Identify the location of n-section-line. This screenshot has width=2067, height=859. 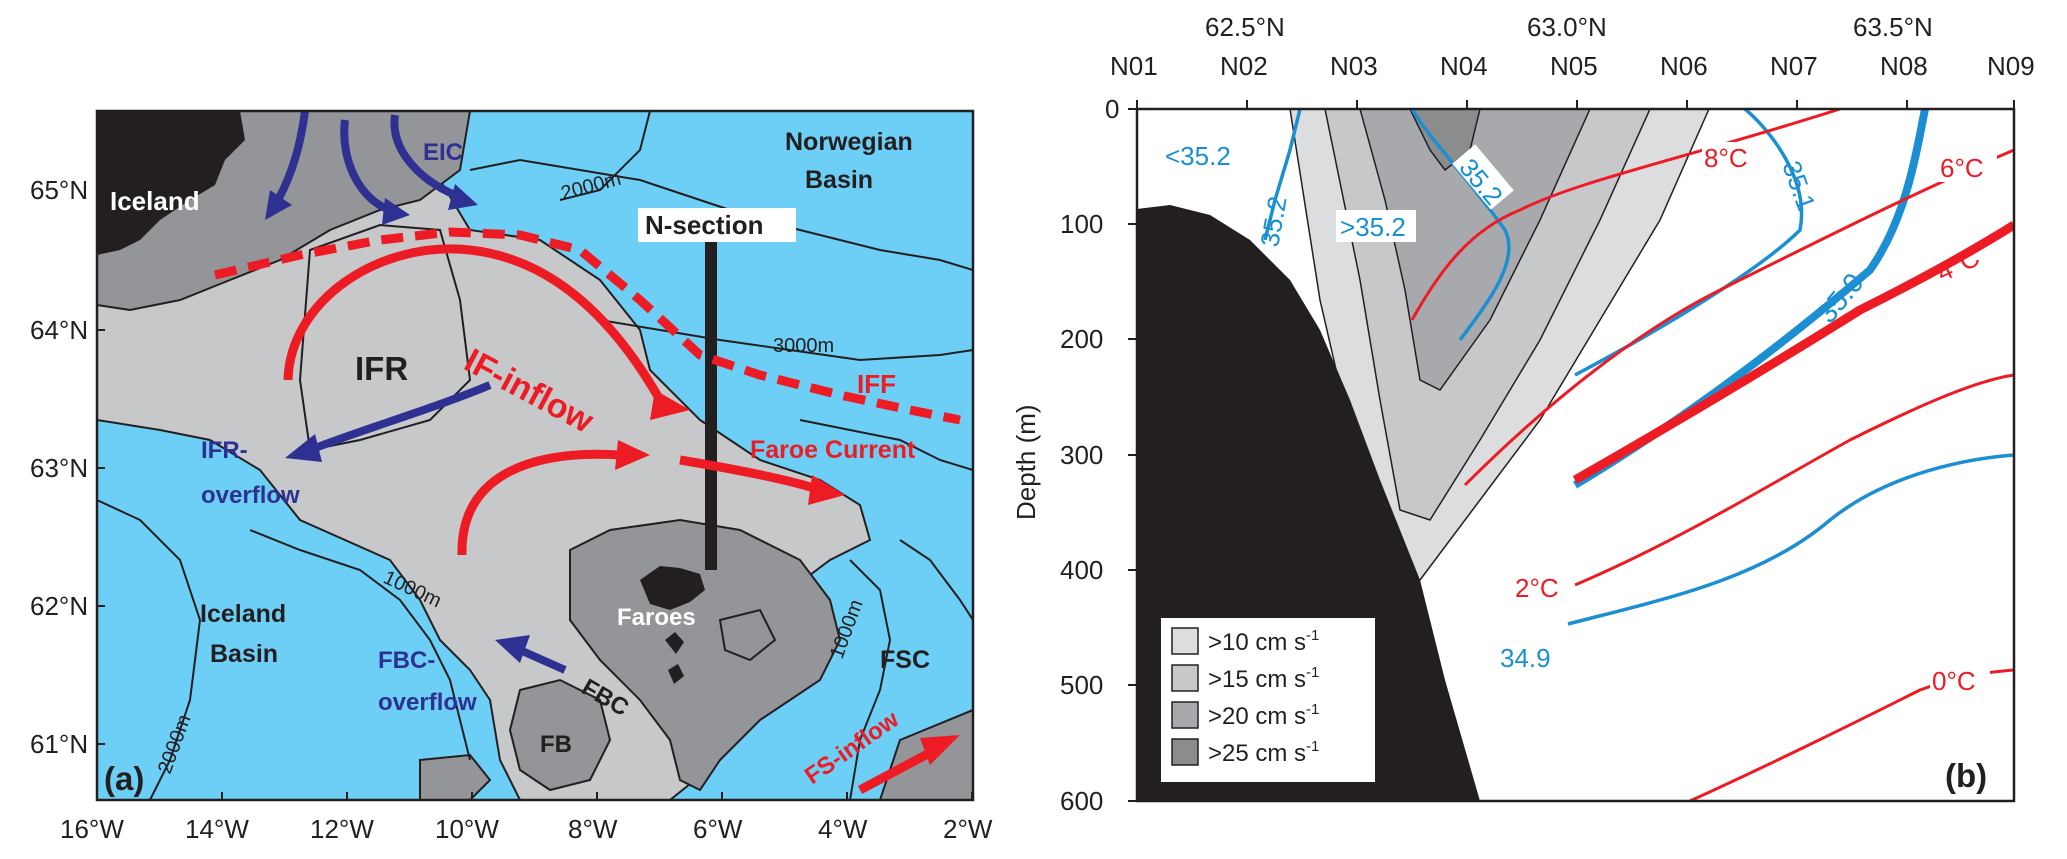
(711, 405).